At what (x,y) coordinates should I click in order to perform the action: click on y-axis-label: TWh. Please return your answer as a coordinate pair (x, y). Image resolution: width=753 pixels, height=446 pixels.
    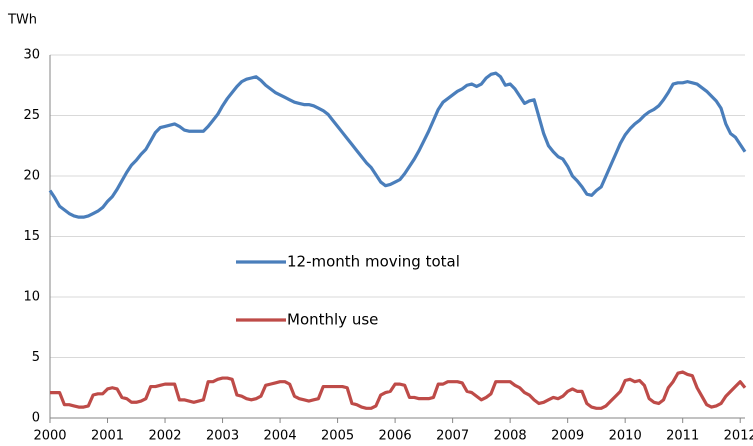
    Looking at the image, I should click on (22, 20).